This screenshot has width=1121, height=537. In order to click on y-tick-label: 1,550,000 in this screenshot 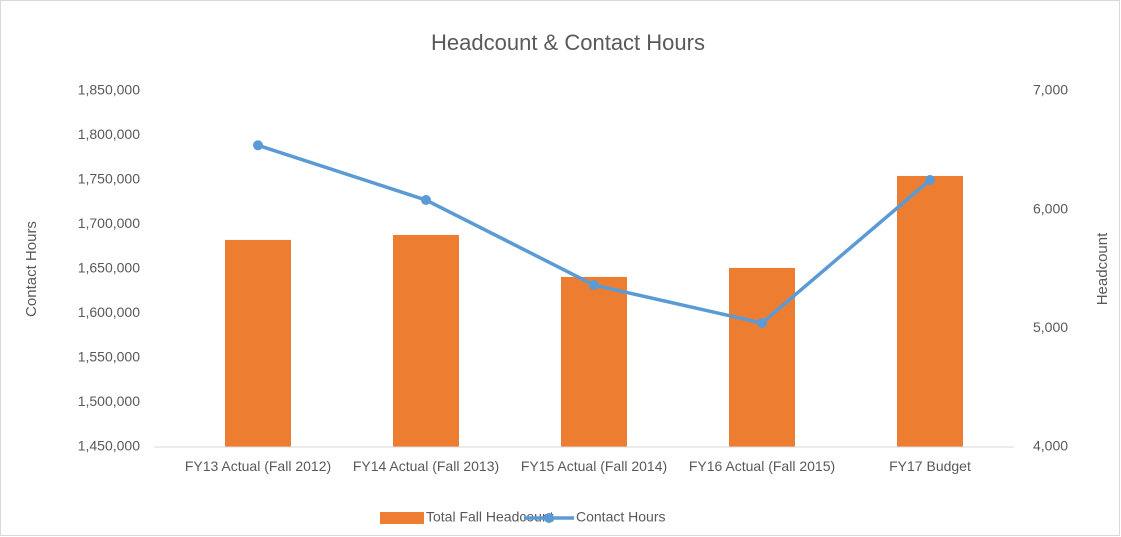, I will do `click(109, 357)`.